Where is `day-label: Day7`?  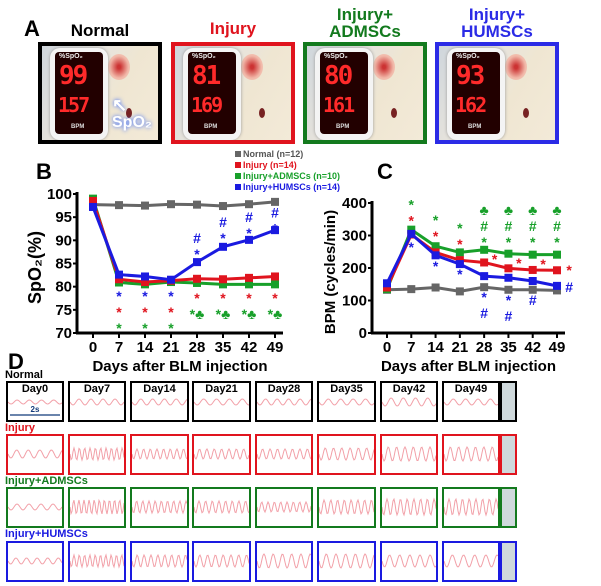
day-label: Day7 is located at coordinates (97, 389).